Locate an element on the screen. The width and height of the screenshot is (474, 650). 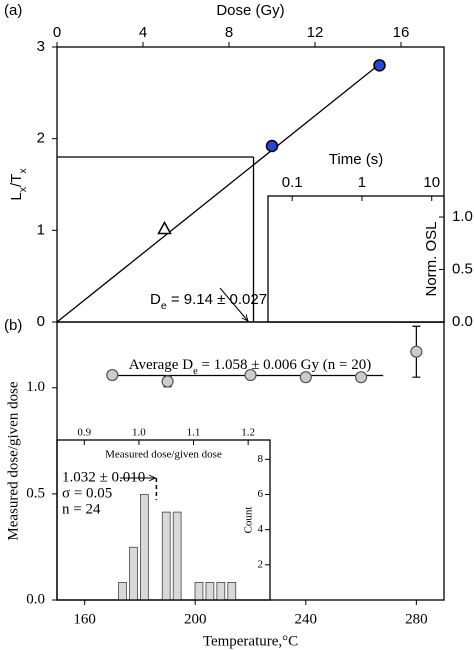
x-tick-label: 10 is located at coordinates (431, 182).